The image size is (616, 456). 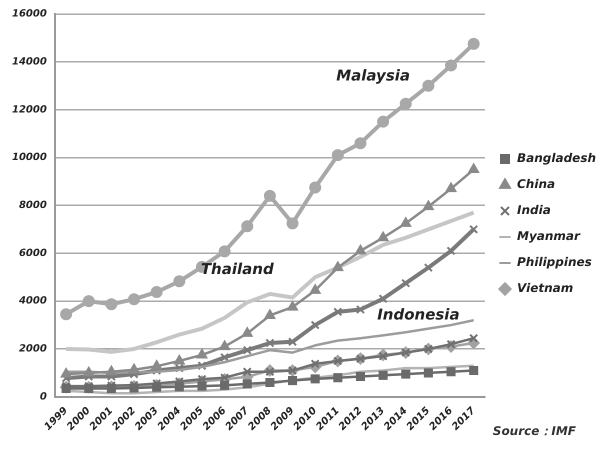 What do you see at coordinates (29, 14) in the screenshot?
I see `y-tick-label: 16000` at bounding box center [29, 14].